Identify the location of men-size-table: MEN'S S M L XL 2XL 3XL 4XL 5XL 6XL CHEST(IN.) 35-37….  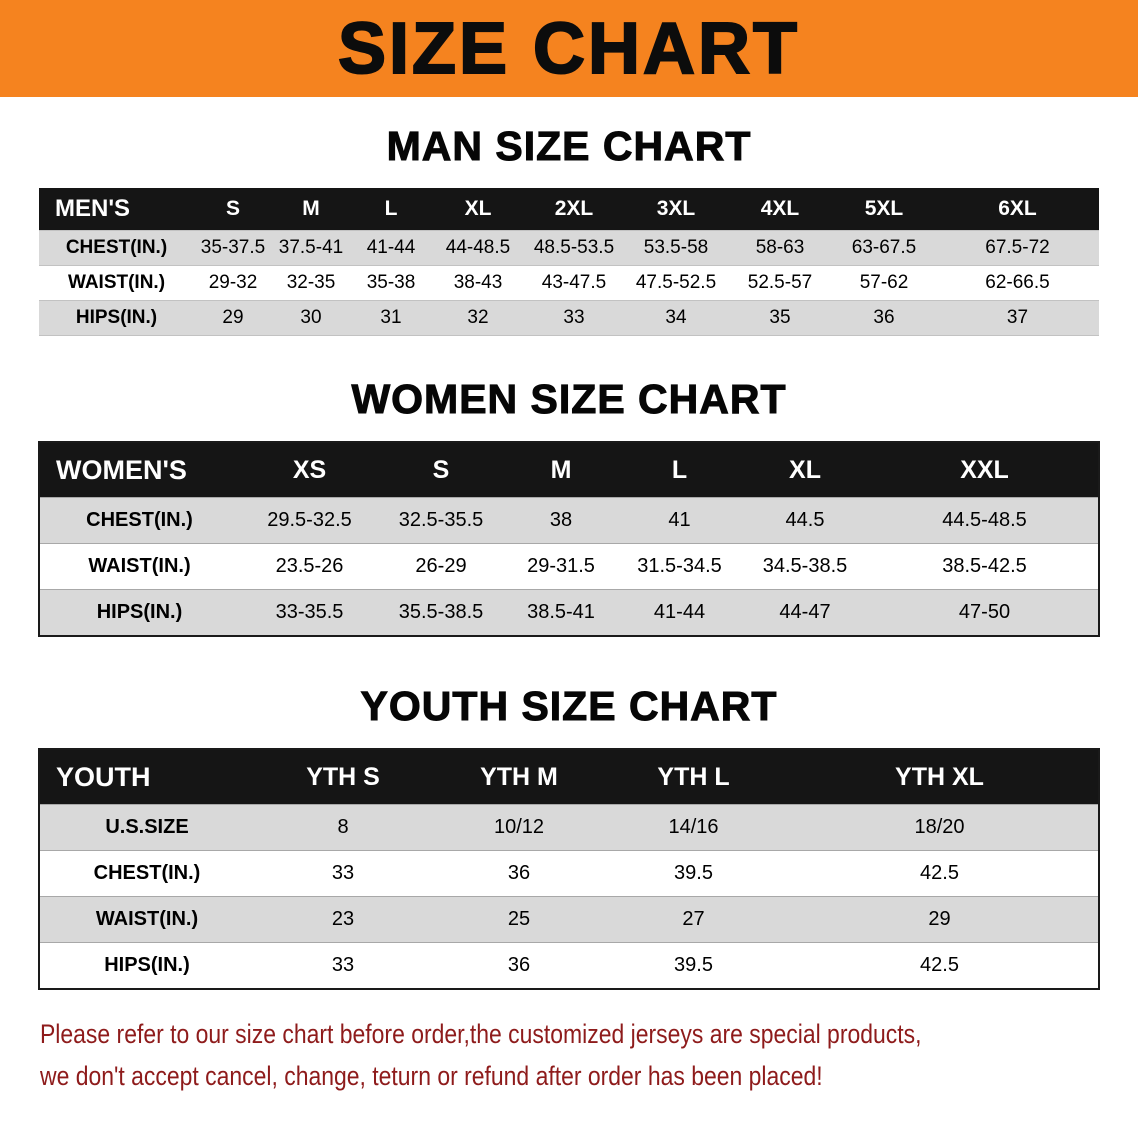
(569, 262).